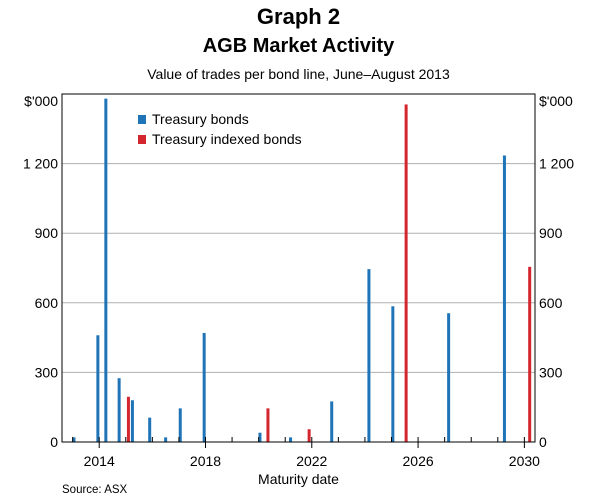 Image resolution: width=597 pixels, height=503 pixels. I want to click on y-tick-label-left: 1 200, so click(40, 164).